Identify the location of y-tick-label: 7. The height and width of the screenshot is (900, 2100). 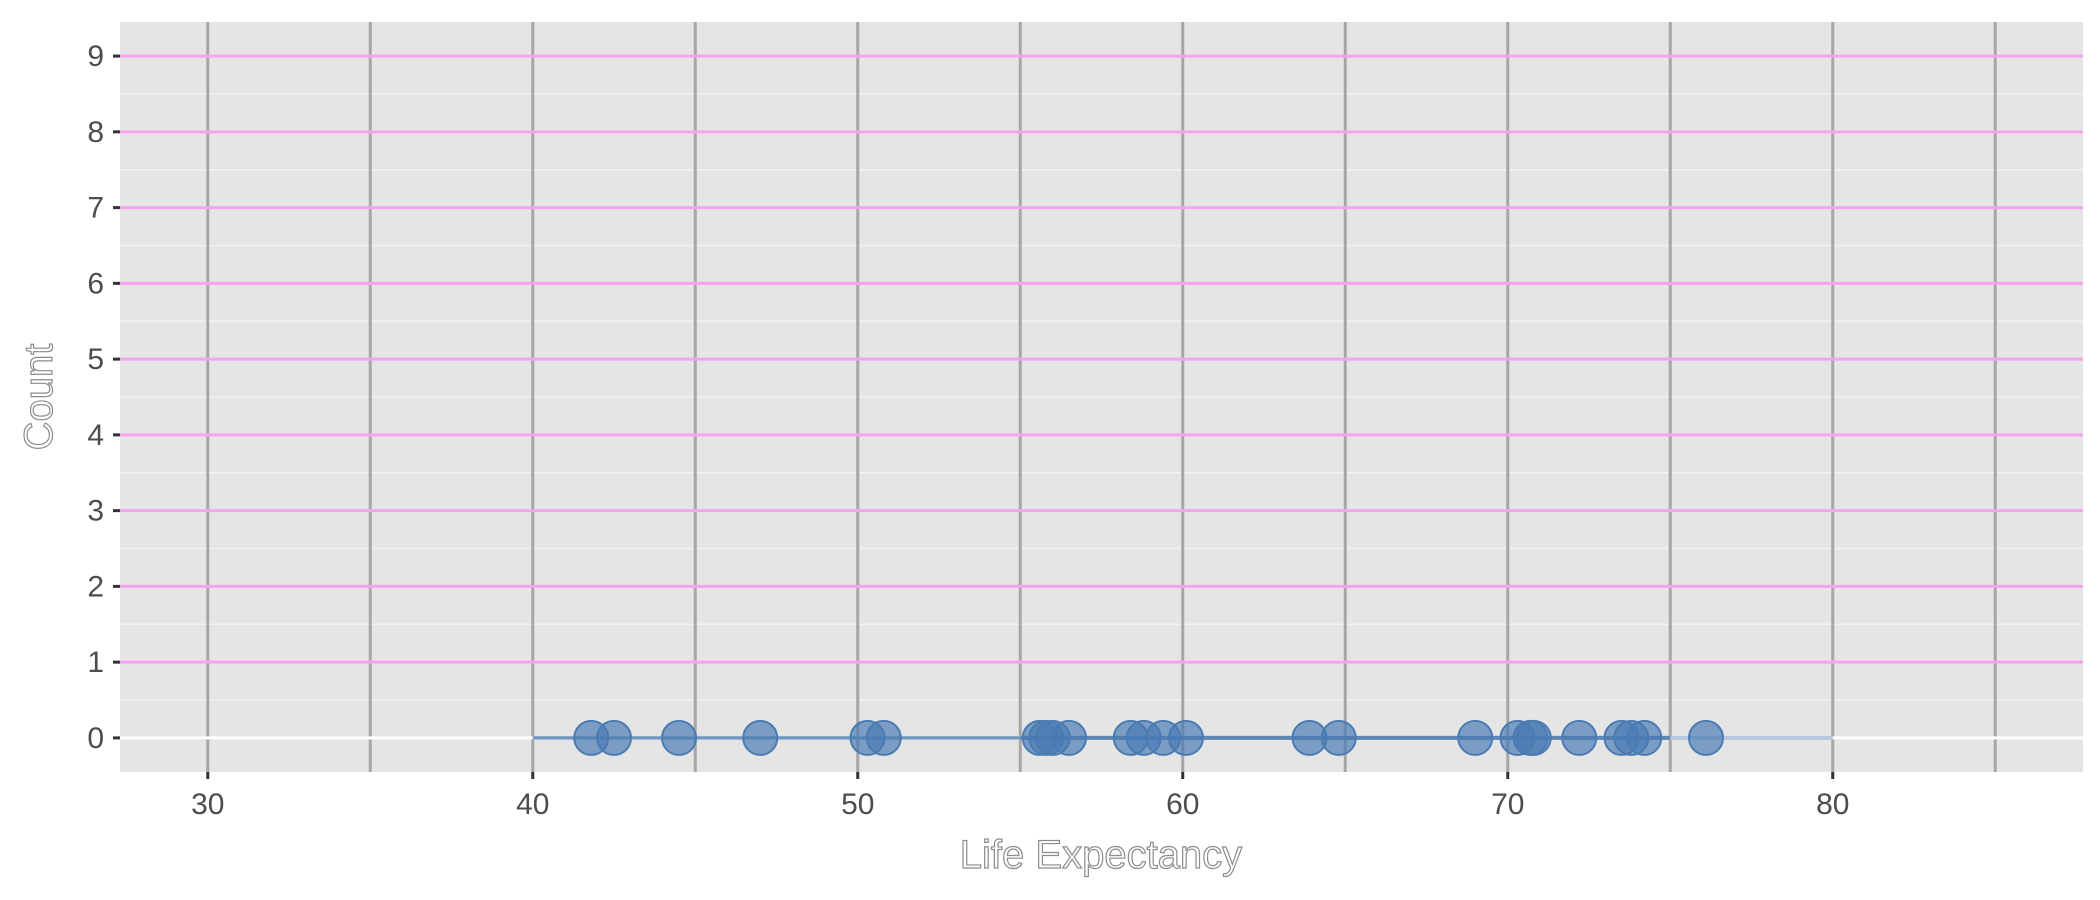
(95, 208).